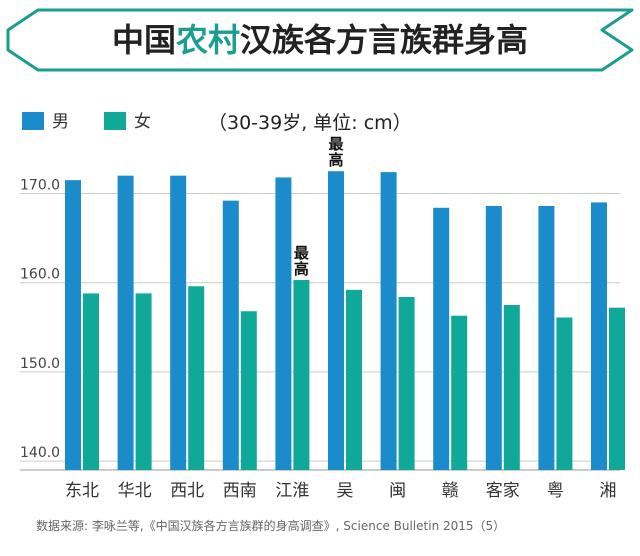 Image resolution: width=640 pixels, height=556 pixels. What do you see at coordinates (336, 320) in the screenshot?
I see `bar-male-吴` at bounding box center [336, 320].